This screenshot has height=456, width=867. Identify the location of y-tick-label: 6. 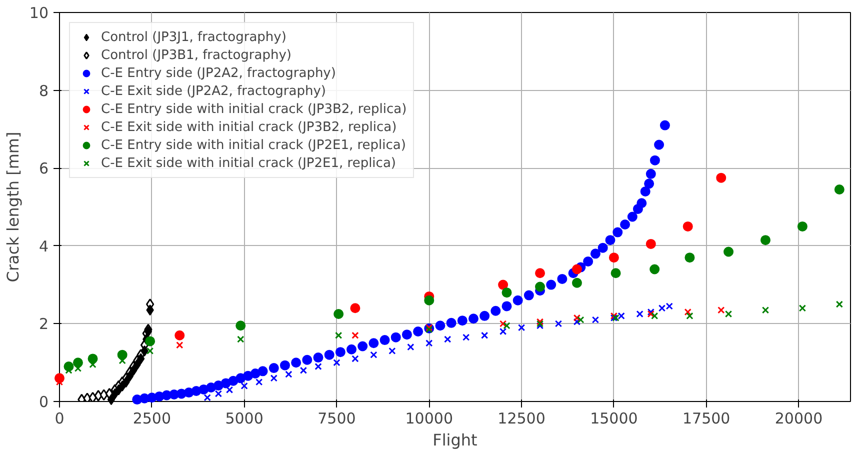
(43, 169).